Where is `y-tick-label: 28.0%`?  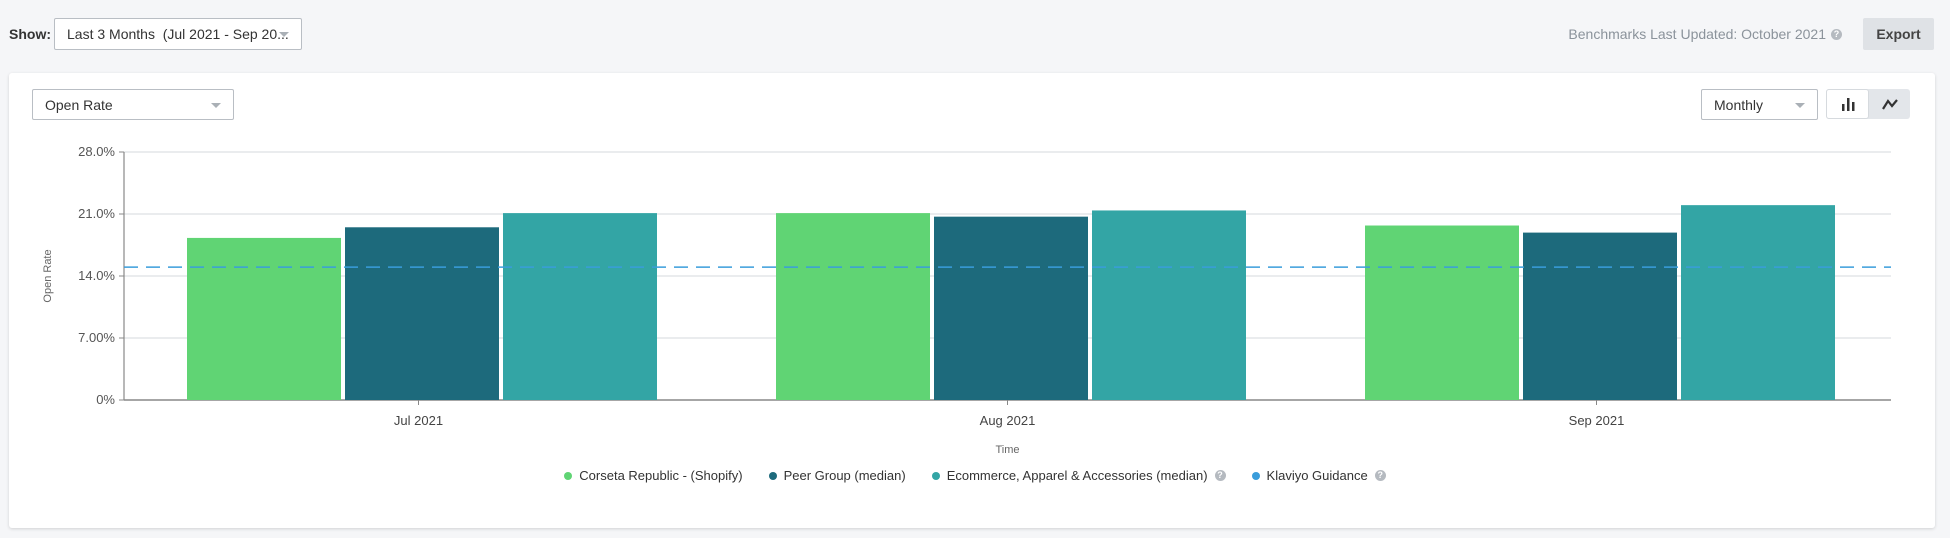 y-tick-label: 28.0% is located at coordinates (96, 151).